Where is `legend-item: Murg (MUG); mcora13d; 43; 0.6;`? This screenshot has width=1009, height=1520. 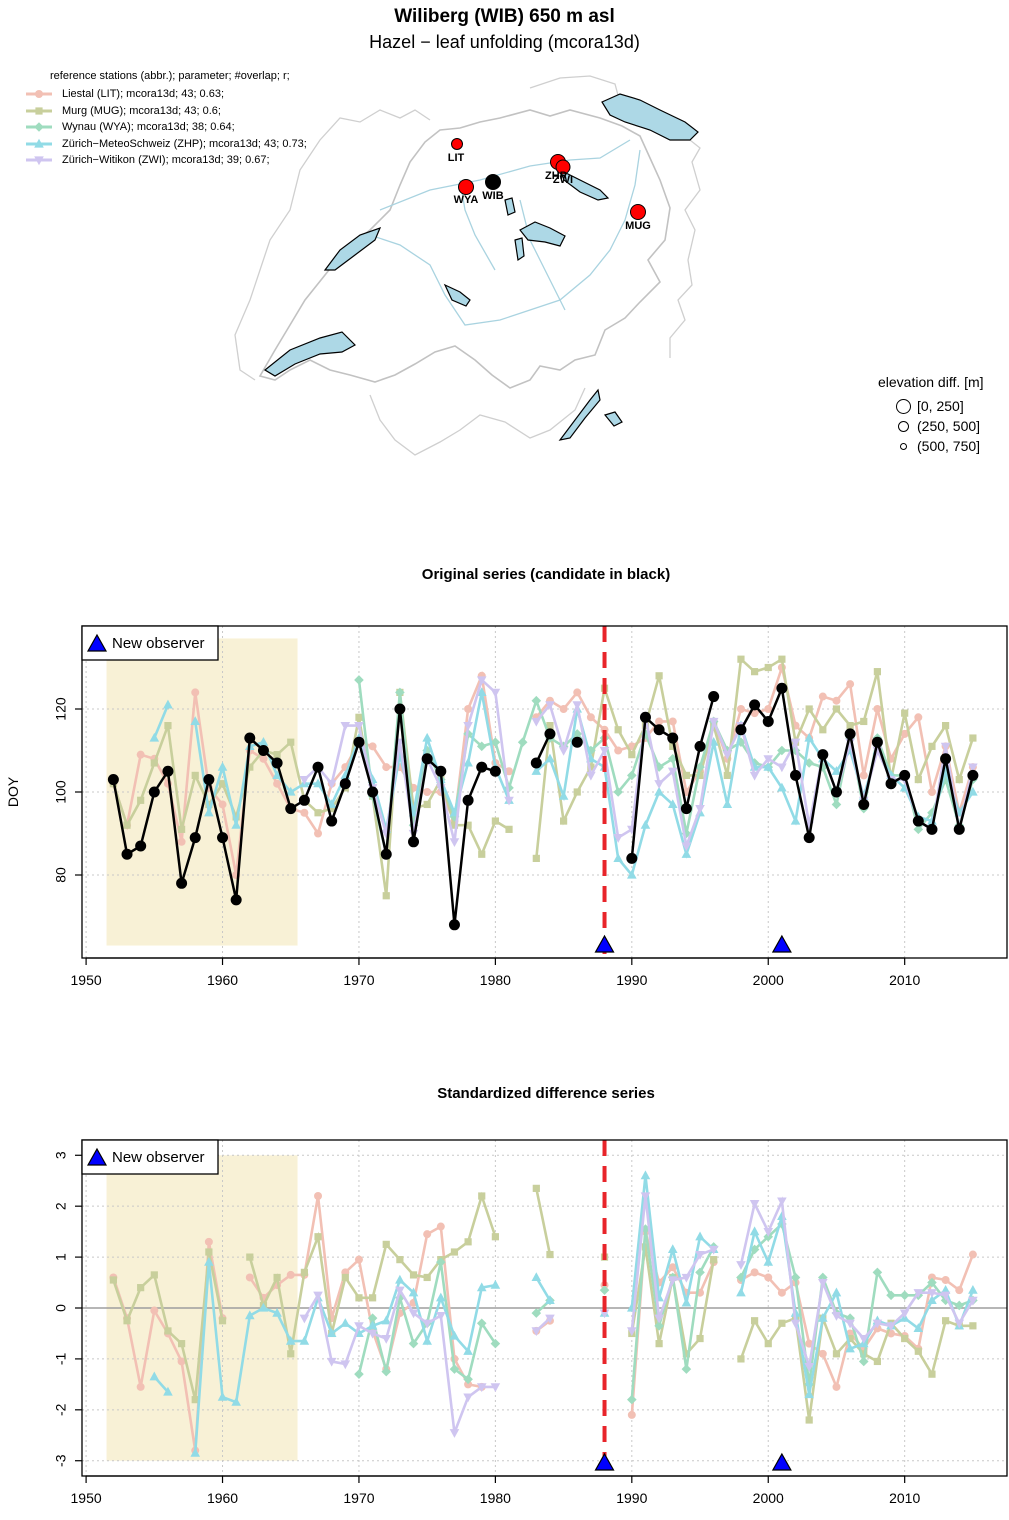 legend-item: Murg (MUG); mcora13d; 43; 0.6; is located at coordinates (165, 111).